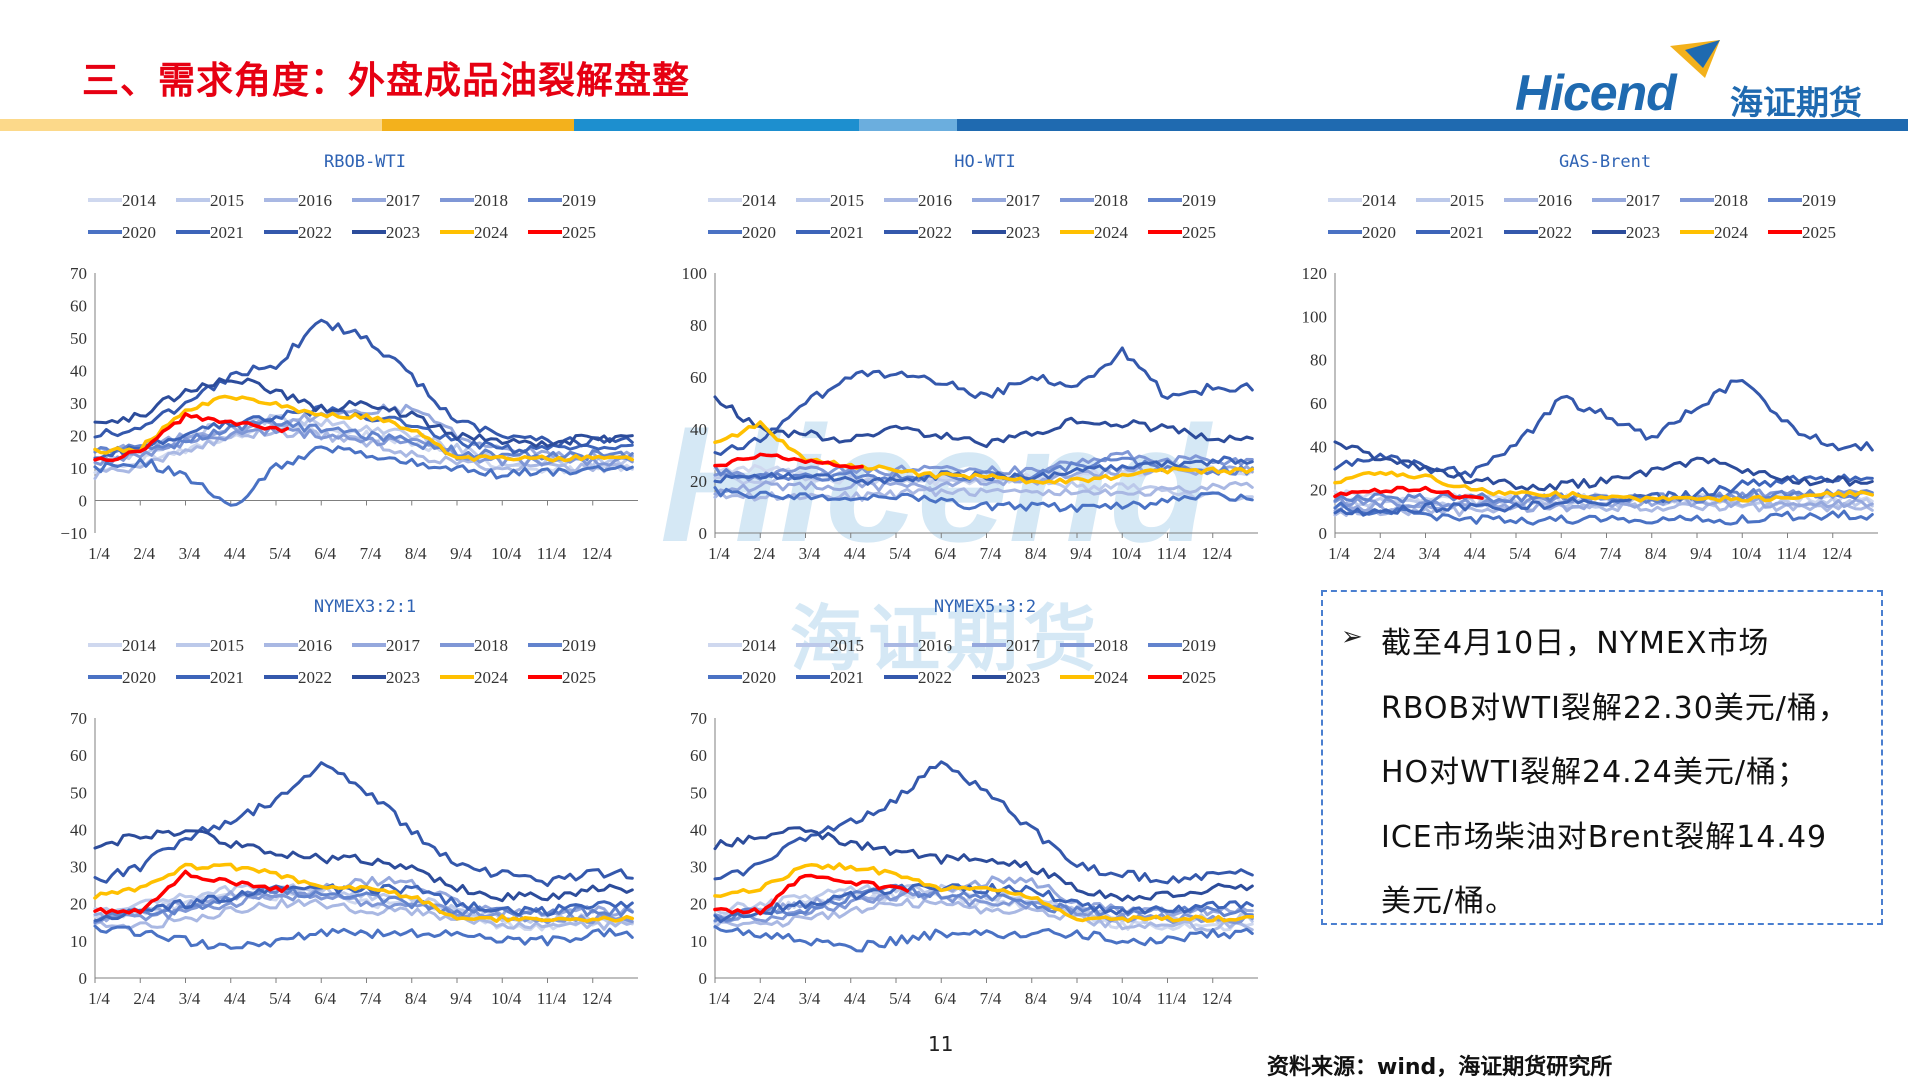 Image resolution: width=1920 pixels, height=1081 pixels. What do you see at coordinates (698, 325) in the screenshot?
I see `y-tick-label: 80` at bounding box center [698, 325].